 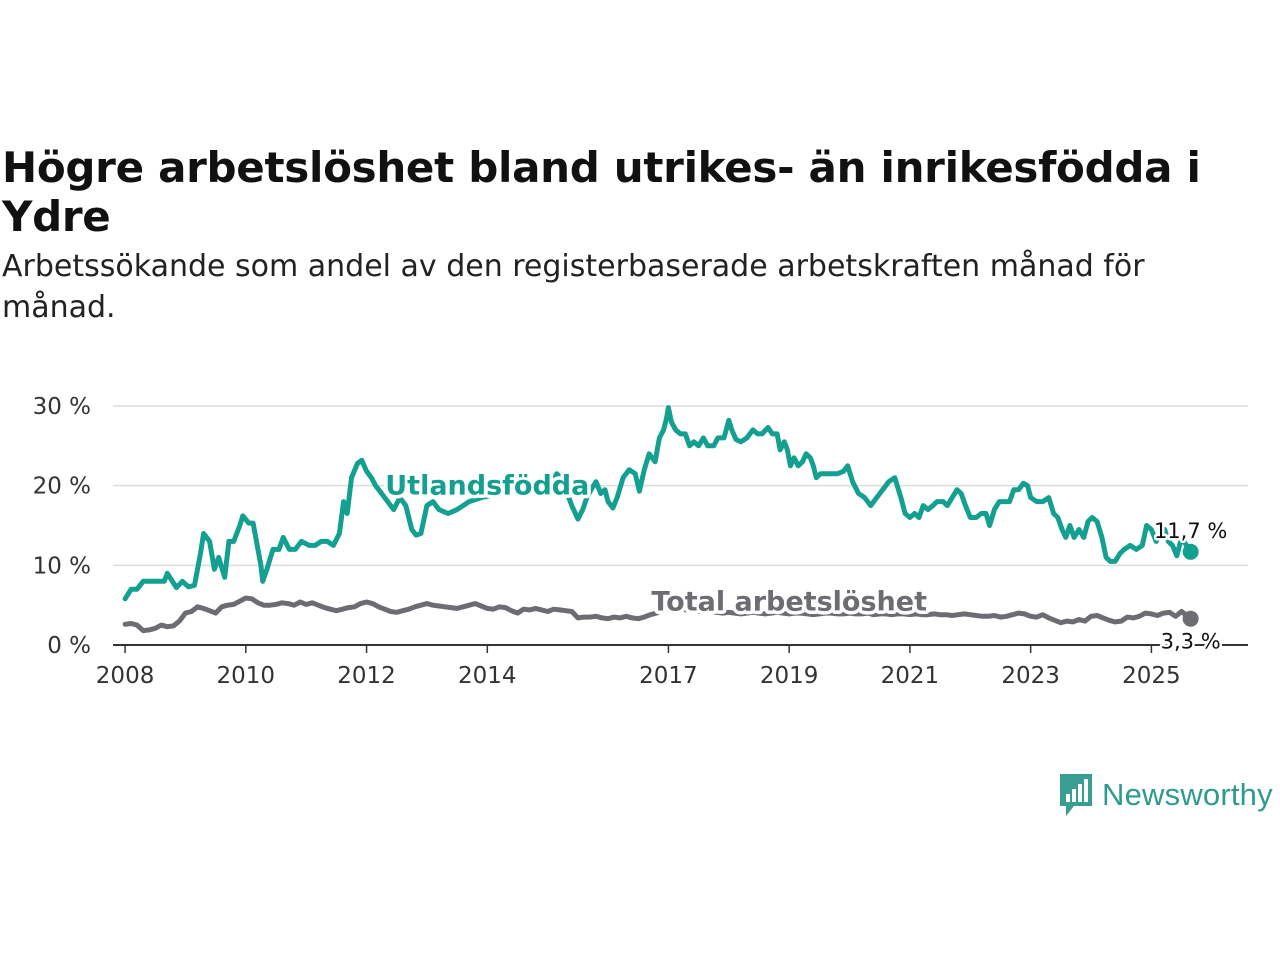 What do you see at coordinates (1030, 676) in the screenshot?
I see `x-tick-label: 2023` at bounding box center [1030, 676].